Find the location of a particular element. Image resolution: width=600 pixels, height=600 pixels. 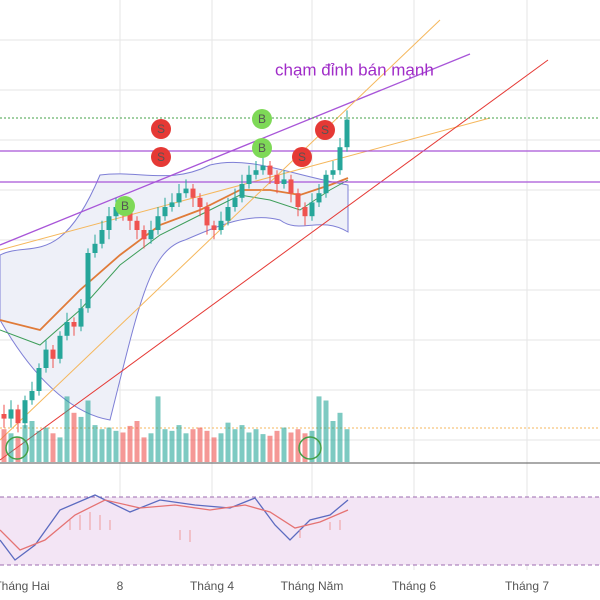

volume-marker is located at coordinates (310, 448).